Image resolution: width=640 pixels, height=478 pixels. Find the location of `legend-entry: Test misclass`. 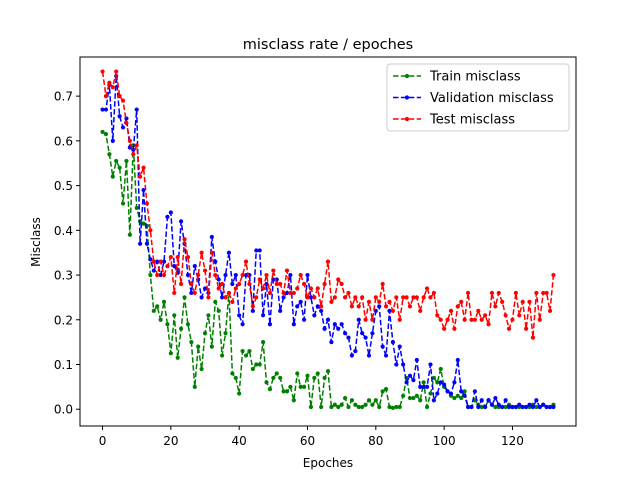

legend-entry: Test misclass is located at coordinates (454, 120).